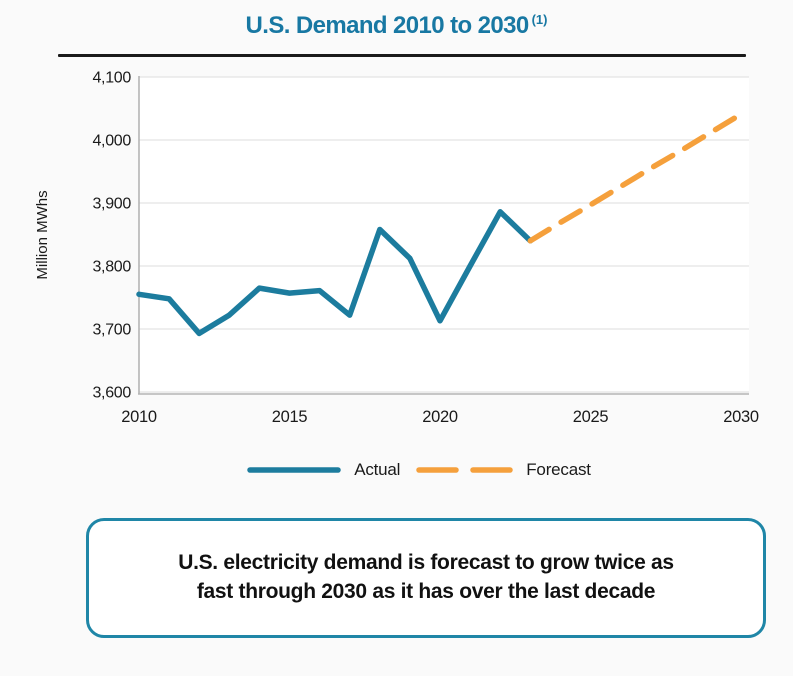 This screenshot has width=793, height=676. Describe the element at coordinates (387, 25) in the screenshot. I see `page-title-text: U.S. Demand 2010 to 2030` at that location.